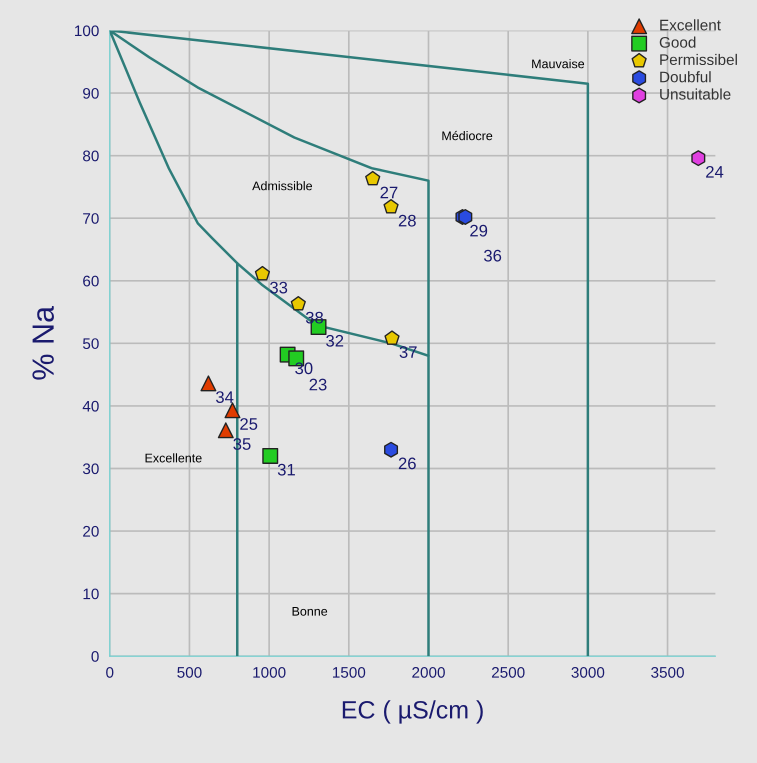 The width and height of the screenshot is (757, 763). What do you see at coordinates (407, 464) in the screenshot?
I see `annotation: 26` at bounding box center [407, 464].